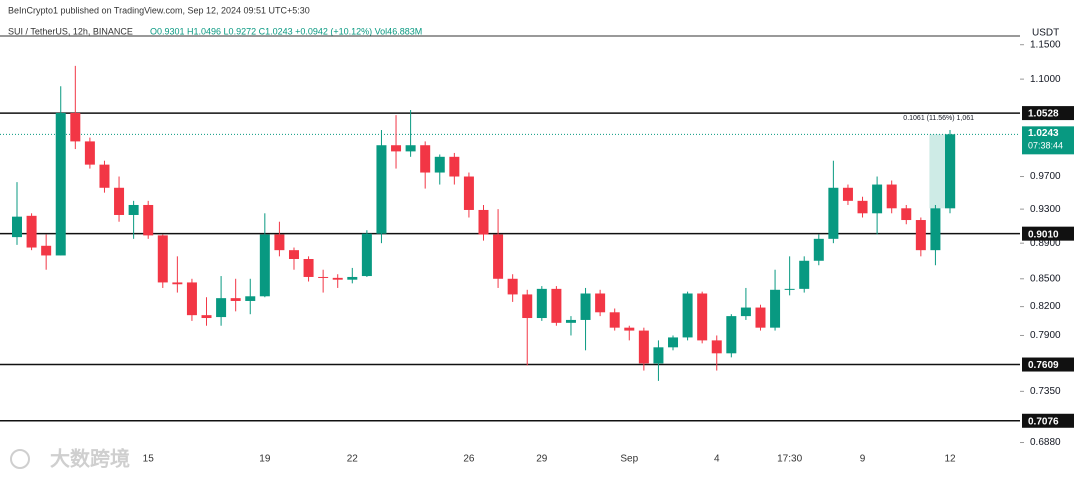  Describe the element at coordinates (353, 459) in the screenshot. I see `x-tick-label: 22` at that location.